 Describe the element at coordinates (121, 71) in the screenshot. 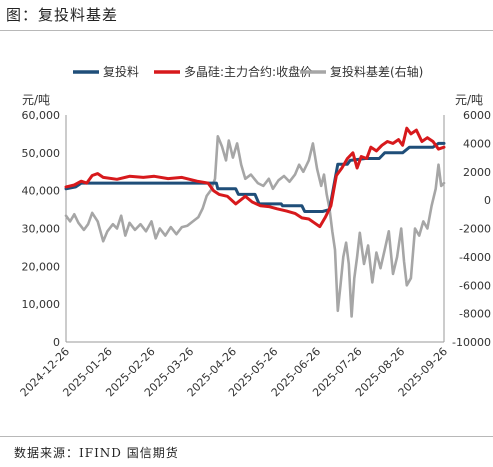

I see `legend-label: 复投料` at that location.